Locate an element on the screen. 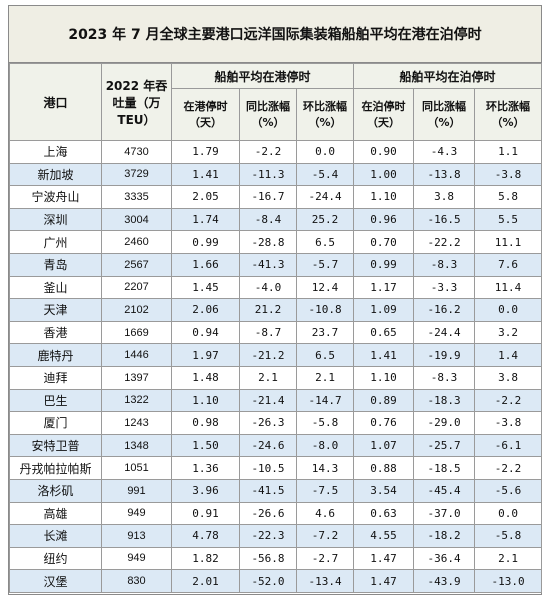 The width and height of the screenshot is (550, 601). table-cell: 25.2 is located at coordinates (325, 219).